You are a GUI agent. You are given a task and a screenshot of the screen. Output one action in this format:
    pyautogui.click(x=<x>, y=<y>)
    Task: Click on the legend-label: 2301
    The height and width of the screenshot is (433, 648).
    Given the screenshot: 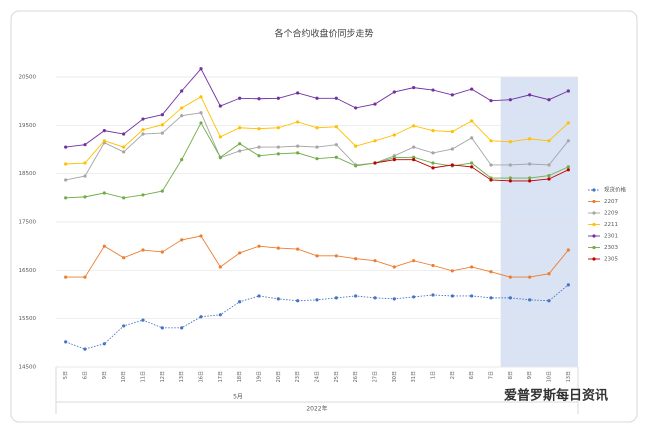 What is the action you would take?
    pyautogui.click(x=611, y=237)
    